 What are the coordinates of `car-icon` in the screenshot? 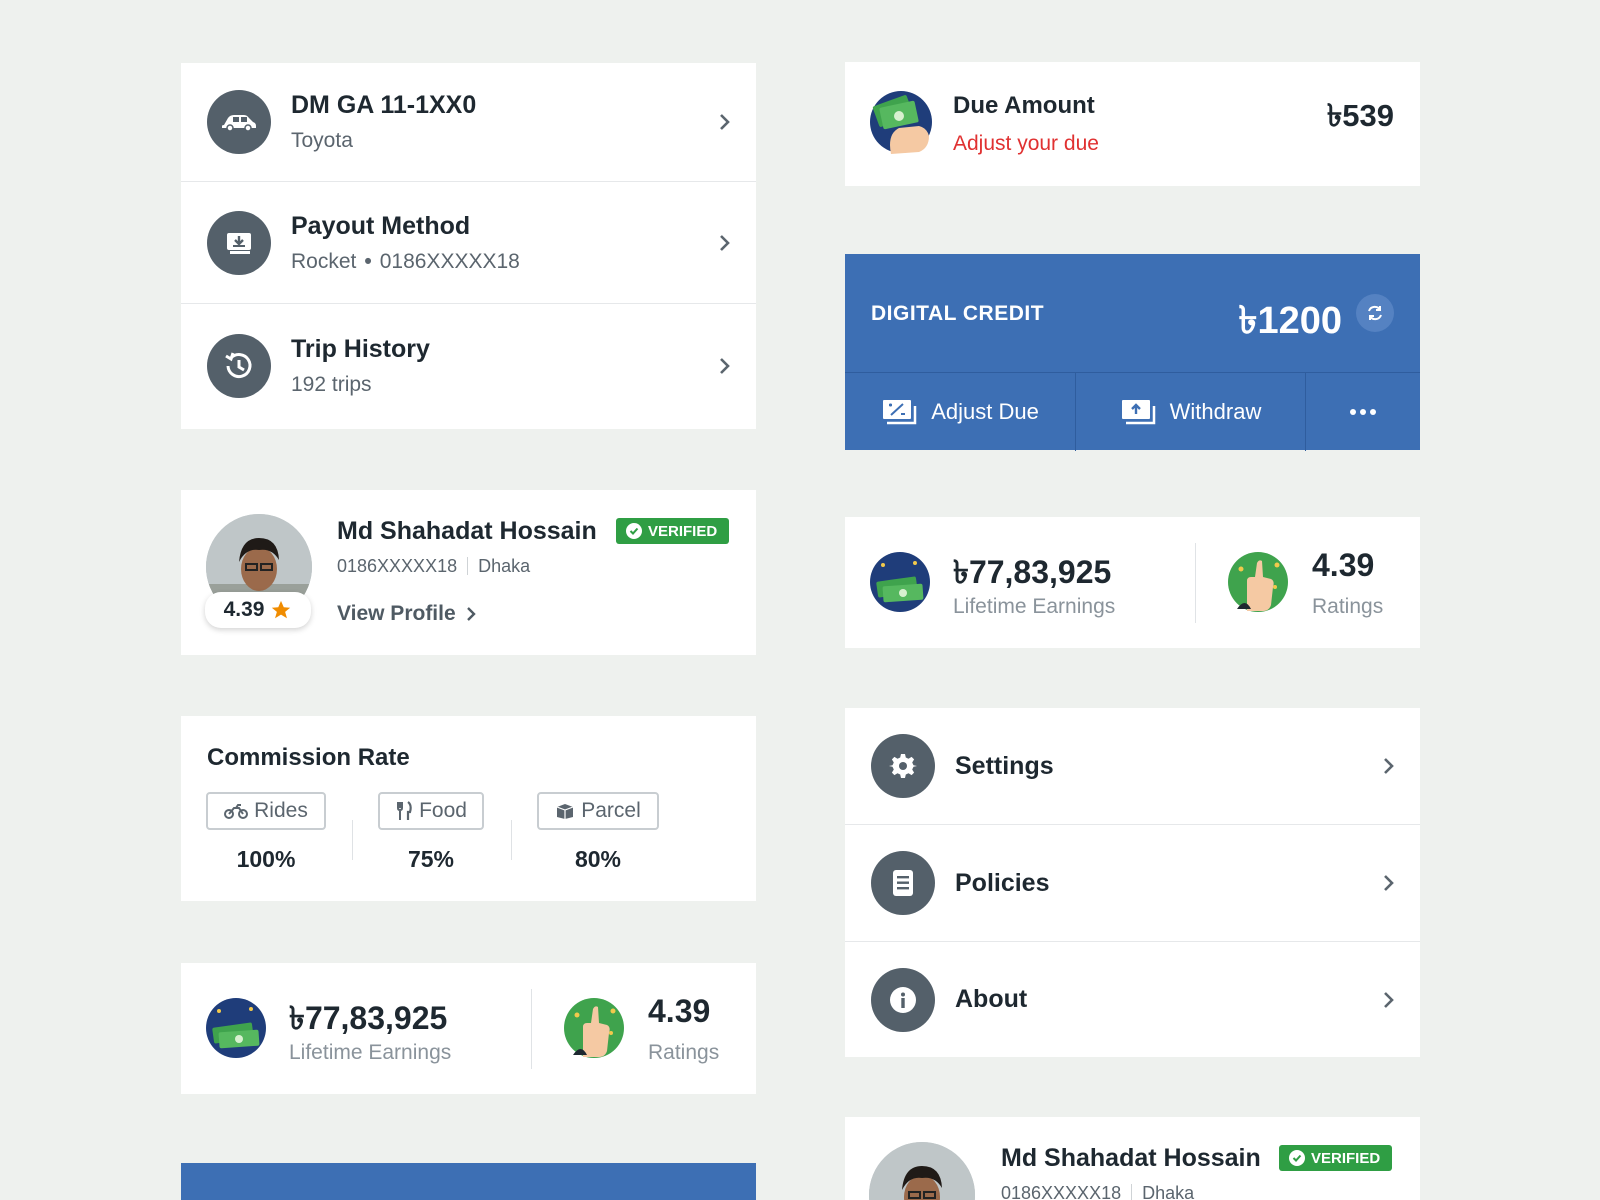 It's located at (239, 122).